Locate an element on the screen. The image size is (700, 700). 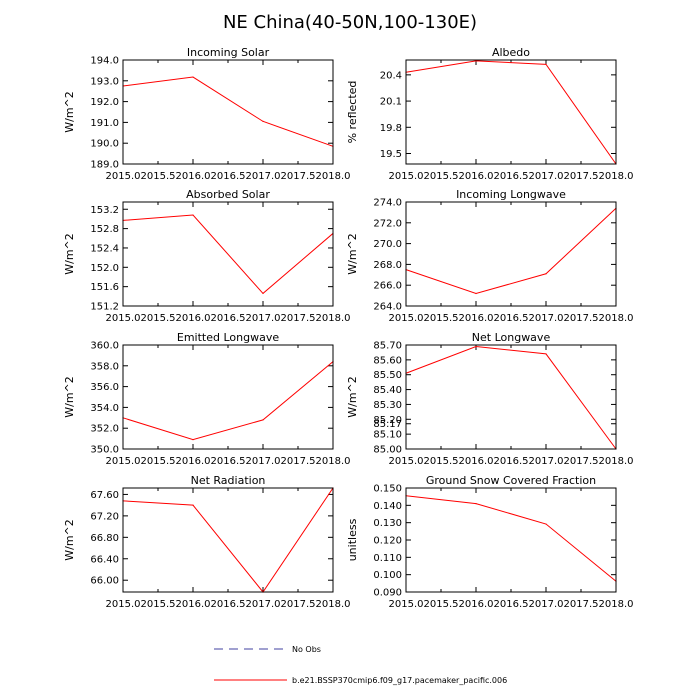
y-tick-label: 67.60 is located at coordinates (104, 495).